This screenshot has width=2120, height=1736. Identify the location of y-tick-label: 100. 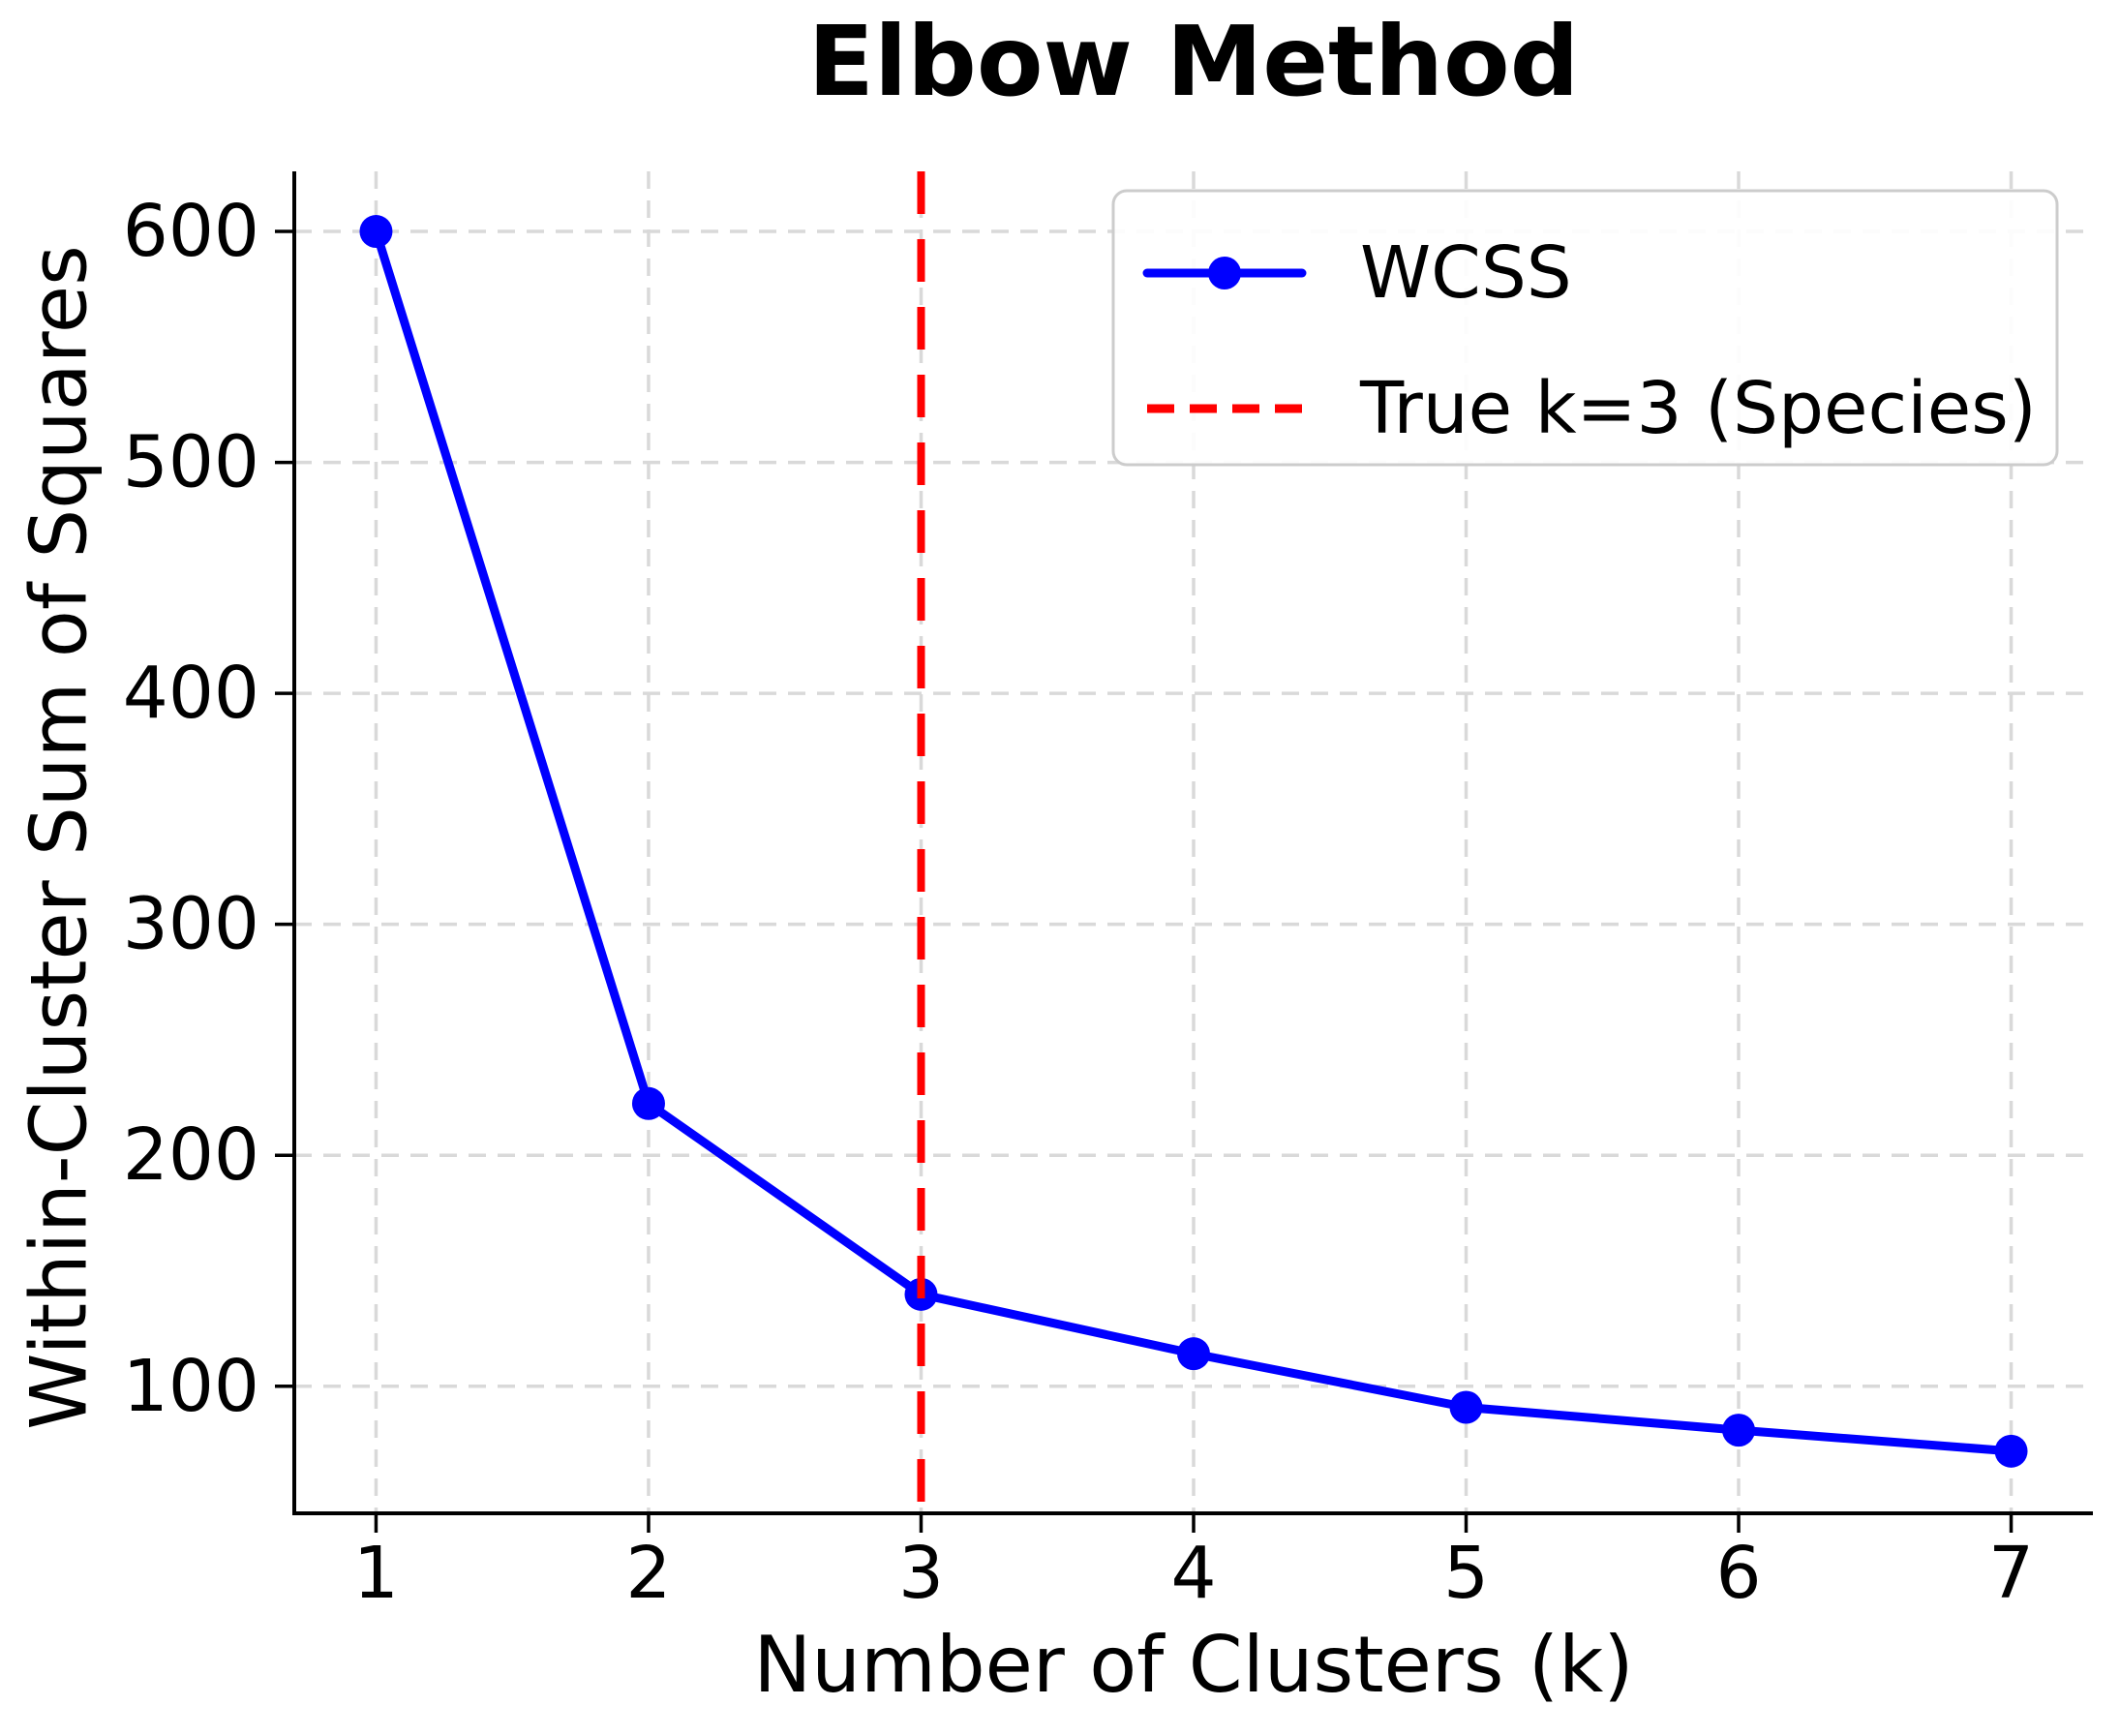
(191, 1386).